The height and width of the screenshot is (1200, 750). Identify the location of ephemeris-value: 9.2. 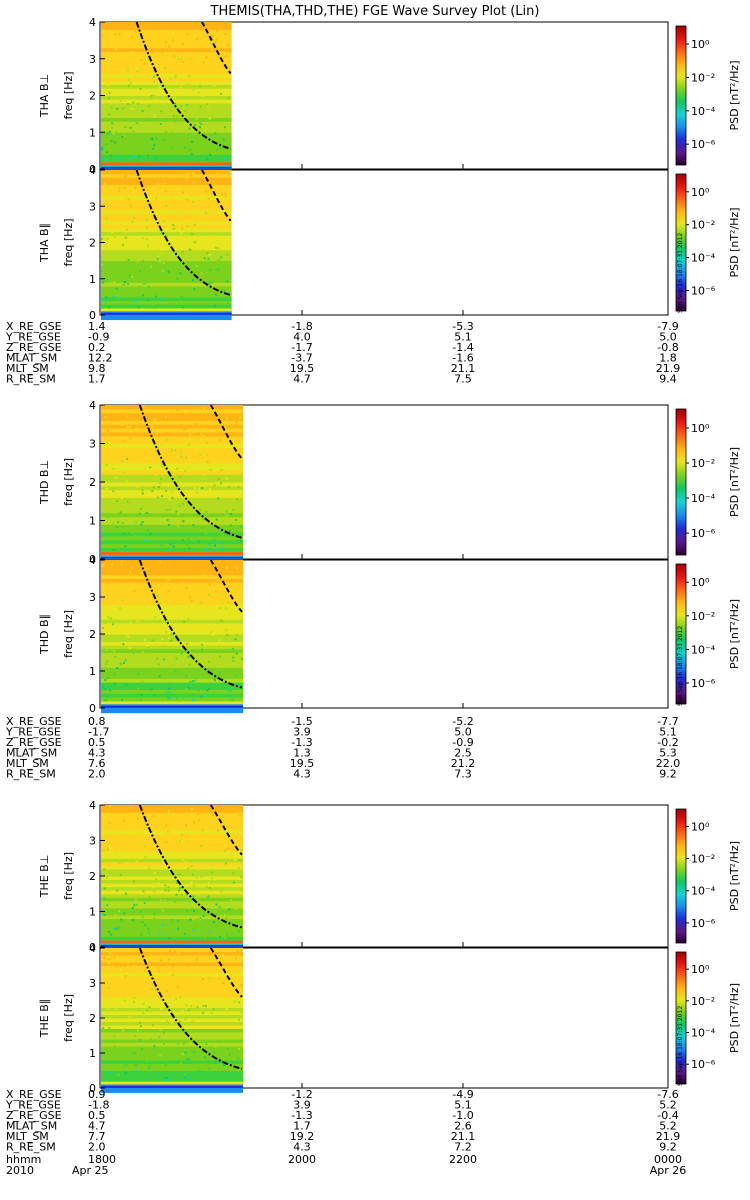
(668, 774).